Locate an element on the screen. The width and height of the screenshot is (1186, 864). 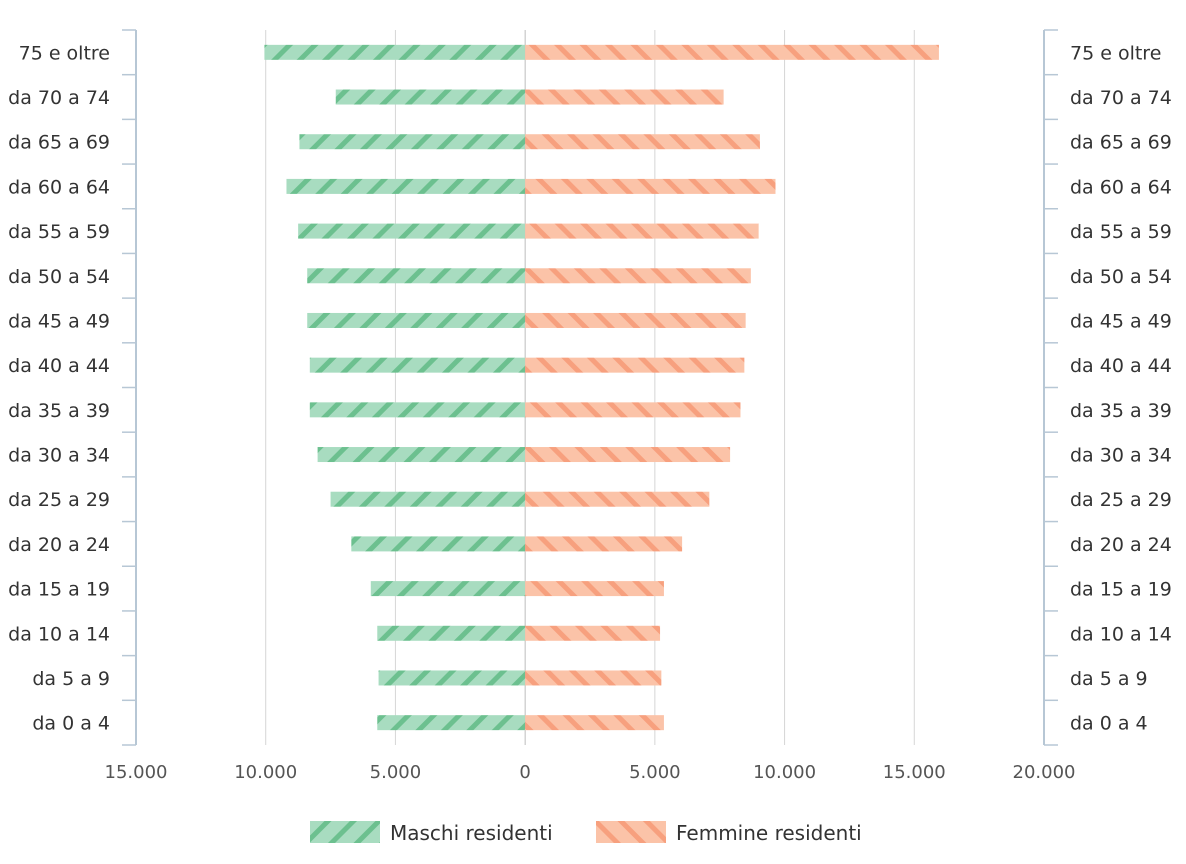
category-label-left: da 60 a 64 is located at coordinates (59, 187).